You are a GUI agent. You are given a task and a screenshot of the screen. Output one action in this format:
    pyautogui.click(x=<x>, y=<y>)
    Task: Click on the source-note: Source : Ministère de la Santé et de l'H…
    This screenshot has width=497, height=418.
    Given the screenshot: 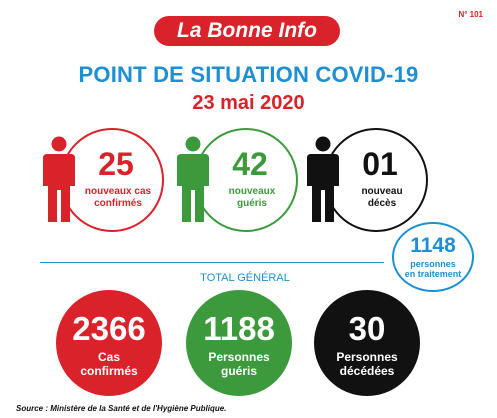 What is the action you would take?
    pyautogui.click(x=121, y=408)
    